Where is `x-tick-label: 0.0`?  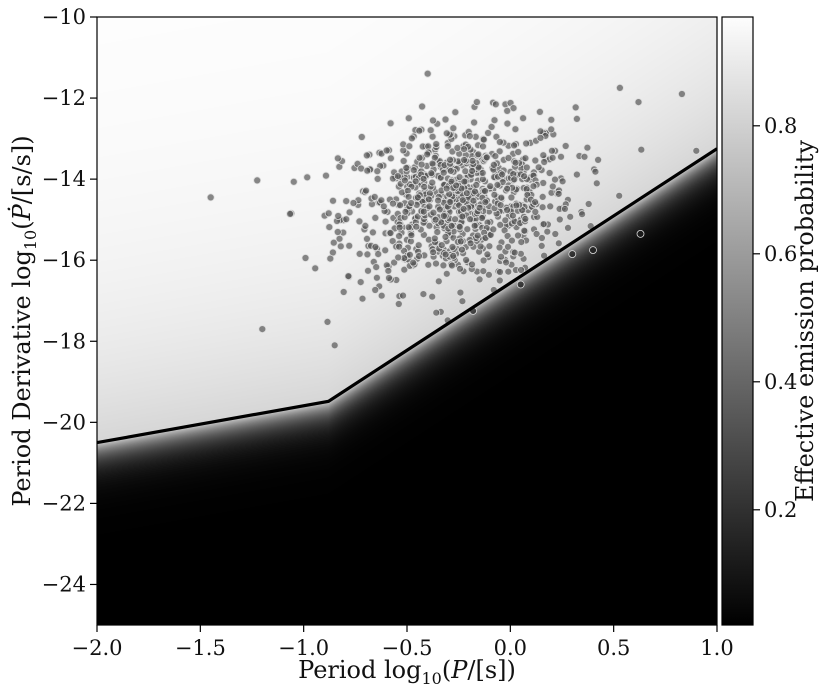 x-tick-label: 0.0 is located at coordinates (510, 648).